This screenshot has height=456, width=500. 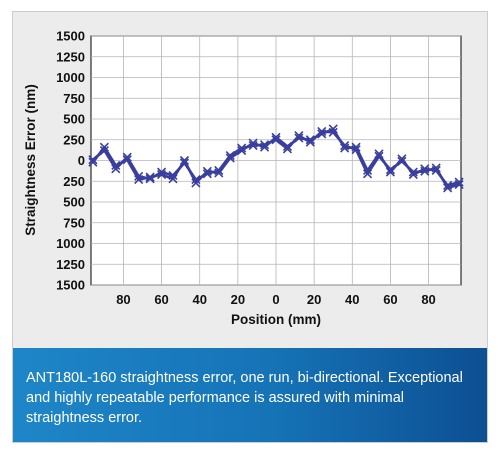 What do you see at coordinates (30, 160) in the screenshot?
I see `y-axis-title: Straightness Error (nm)` at bounding box center [30, 160].